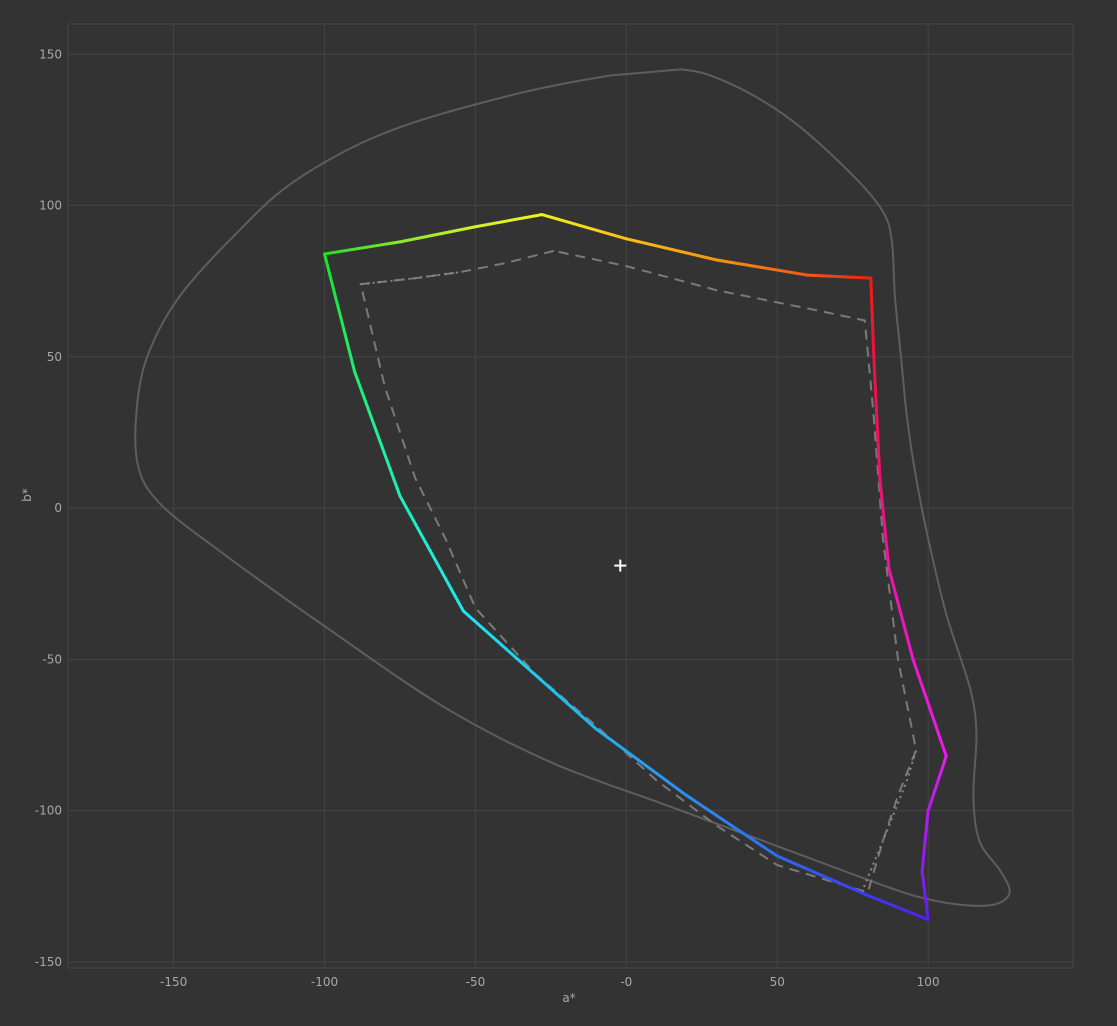  What do you see at coordinates (48, 811) in the screenshot?
I see `y-tick-label: -100` at bounding box center [48, 811].